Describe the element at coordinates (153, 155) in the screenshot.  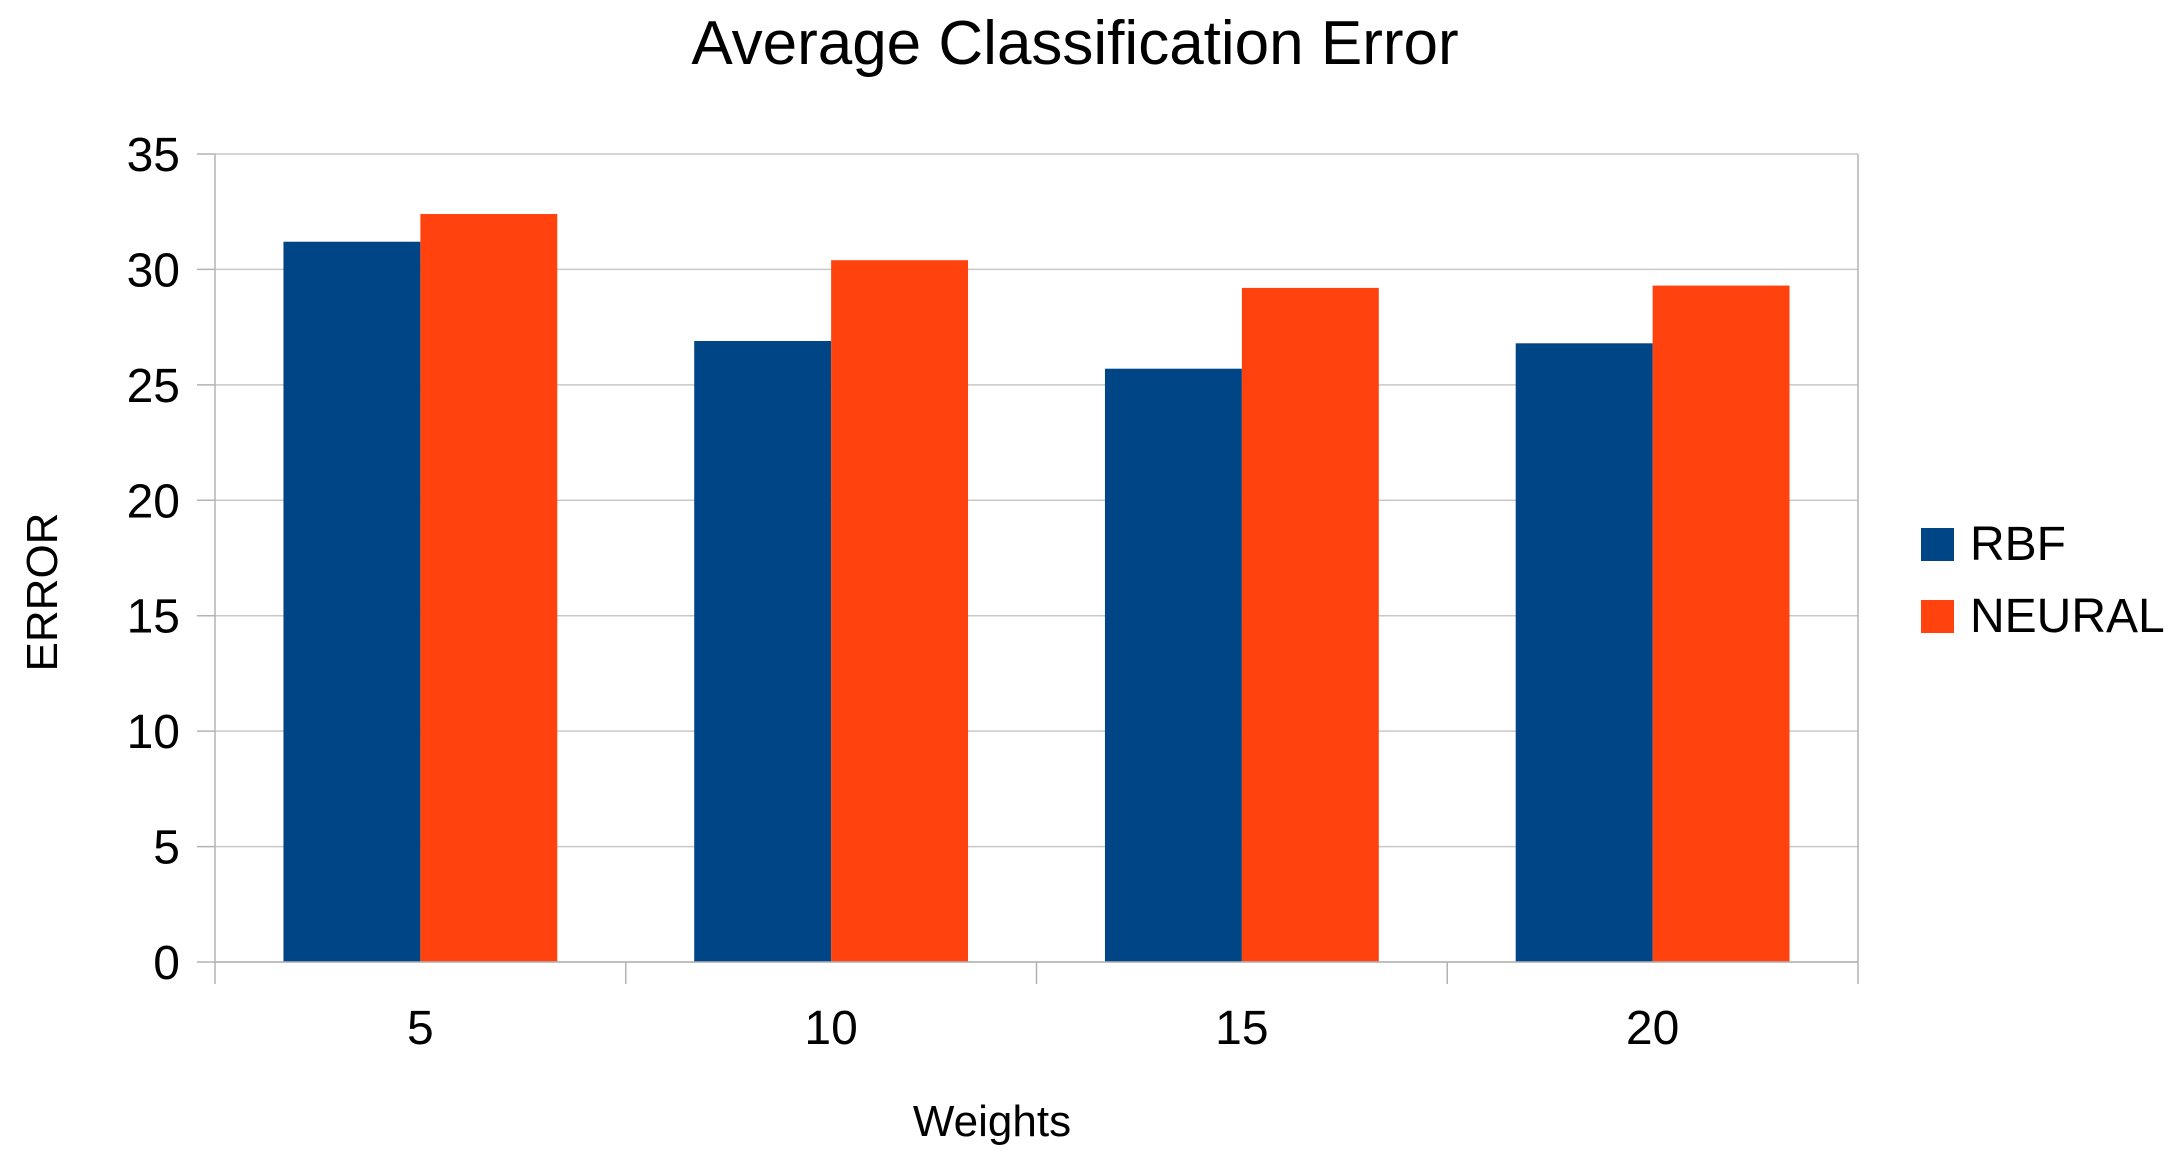
I see `y-tick-label: 35` at that location.